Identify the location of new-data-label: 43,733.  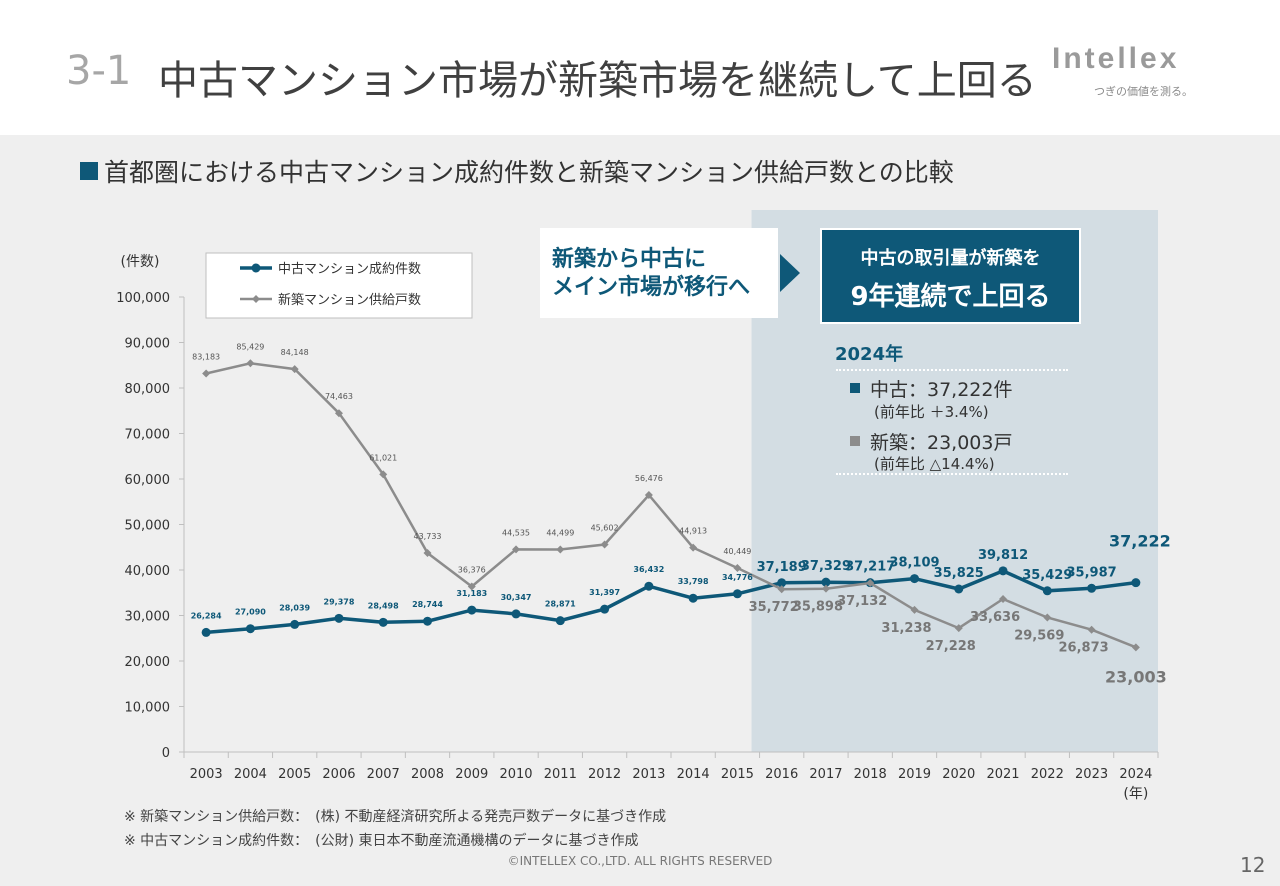
(428, 536).